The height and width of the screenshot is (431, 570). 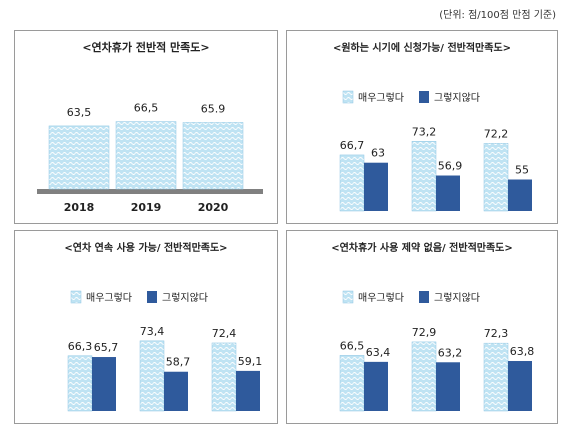 I want to click on data-label-series-2: 63,4, so click(x=378, y=352).